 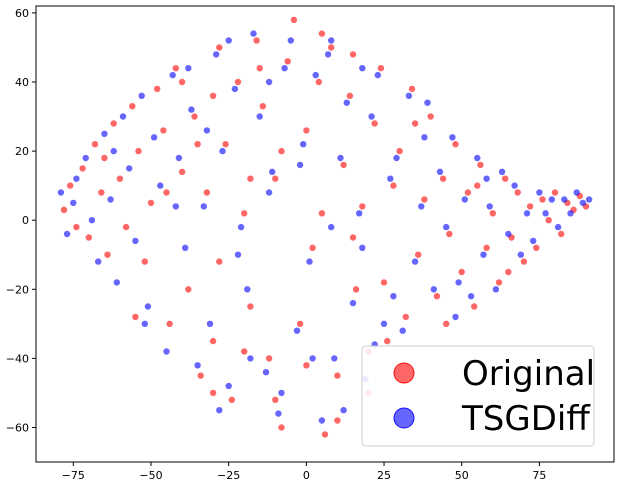 I want to click on x-tick-label: −75, so click(x=73, y=475).